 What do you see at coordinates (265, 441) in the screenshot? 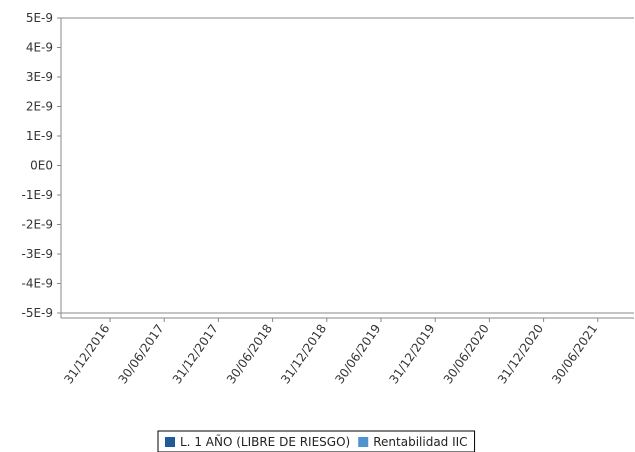
I see `legend-label: L. 1 AÑO (LIBRE DE RIESGO)` at bounding box center [265, 441].